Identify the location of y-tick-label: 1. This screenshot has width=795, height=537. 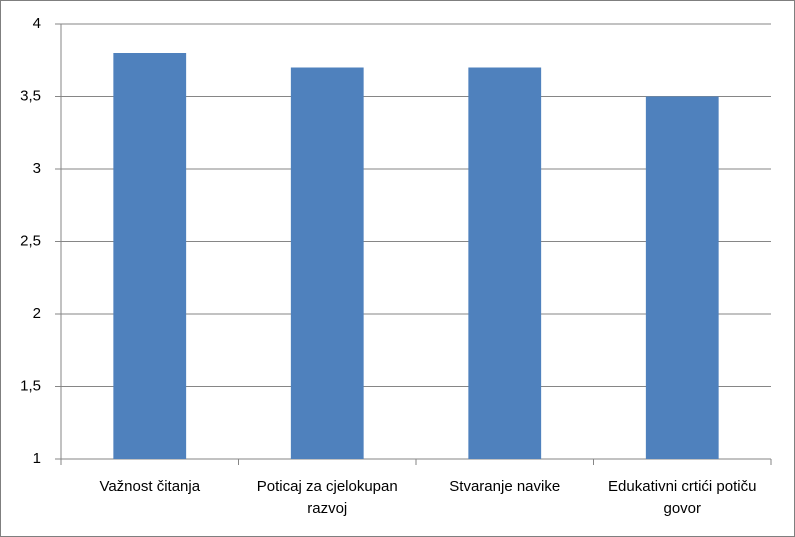
(37, 458).